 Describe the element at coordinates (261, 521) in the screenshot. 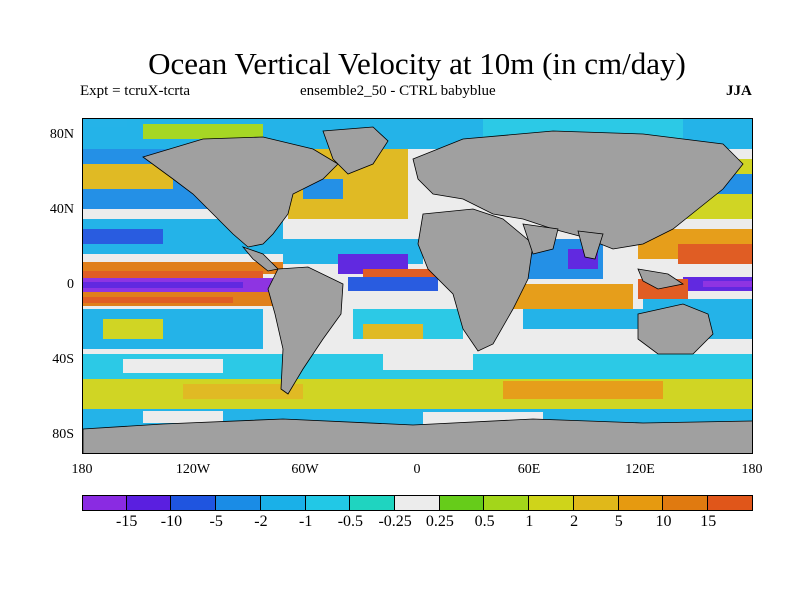

I see `colorbar-label: -2` at that location.